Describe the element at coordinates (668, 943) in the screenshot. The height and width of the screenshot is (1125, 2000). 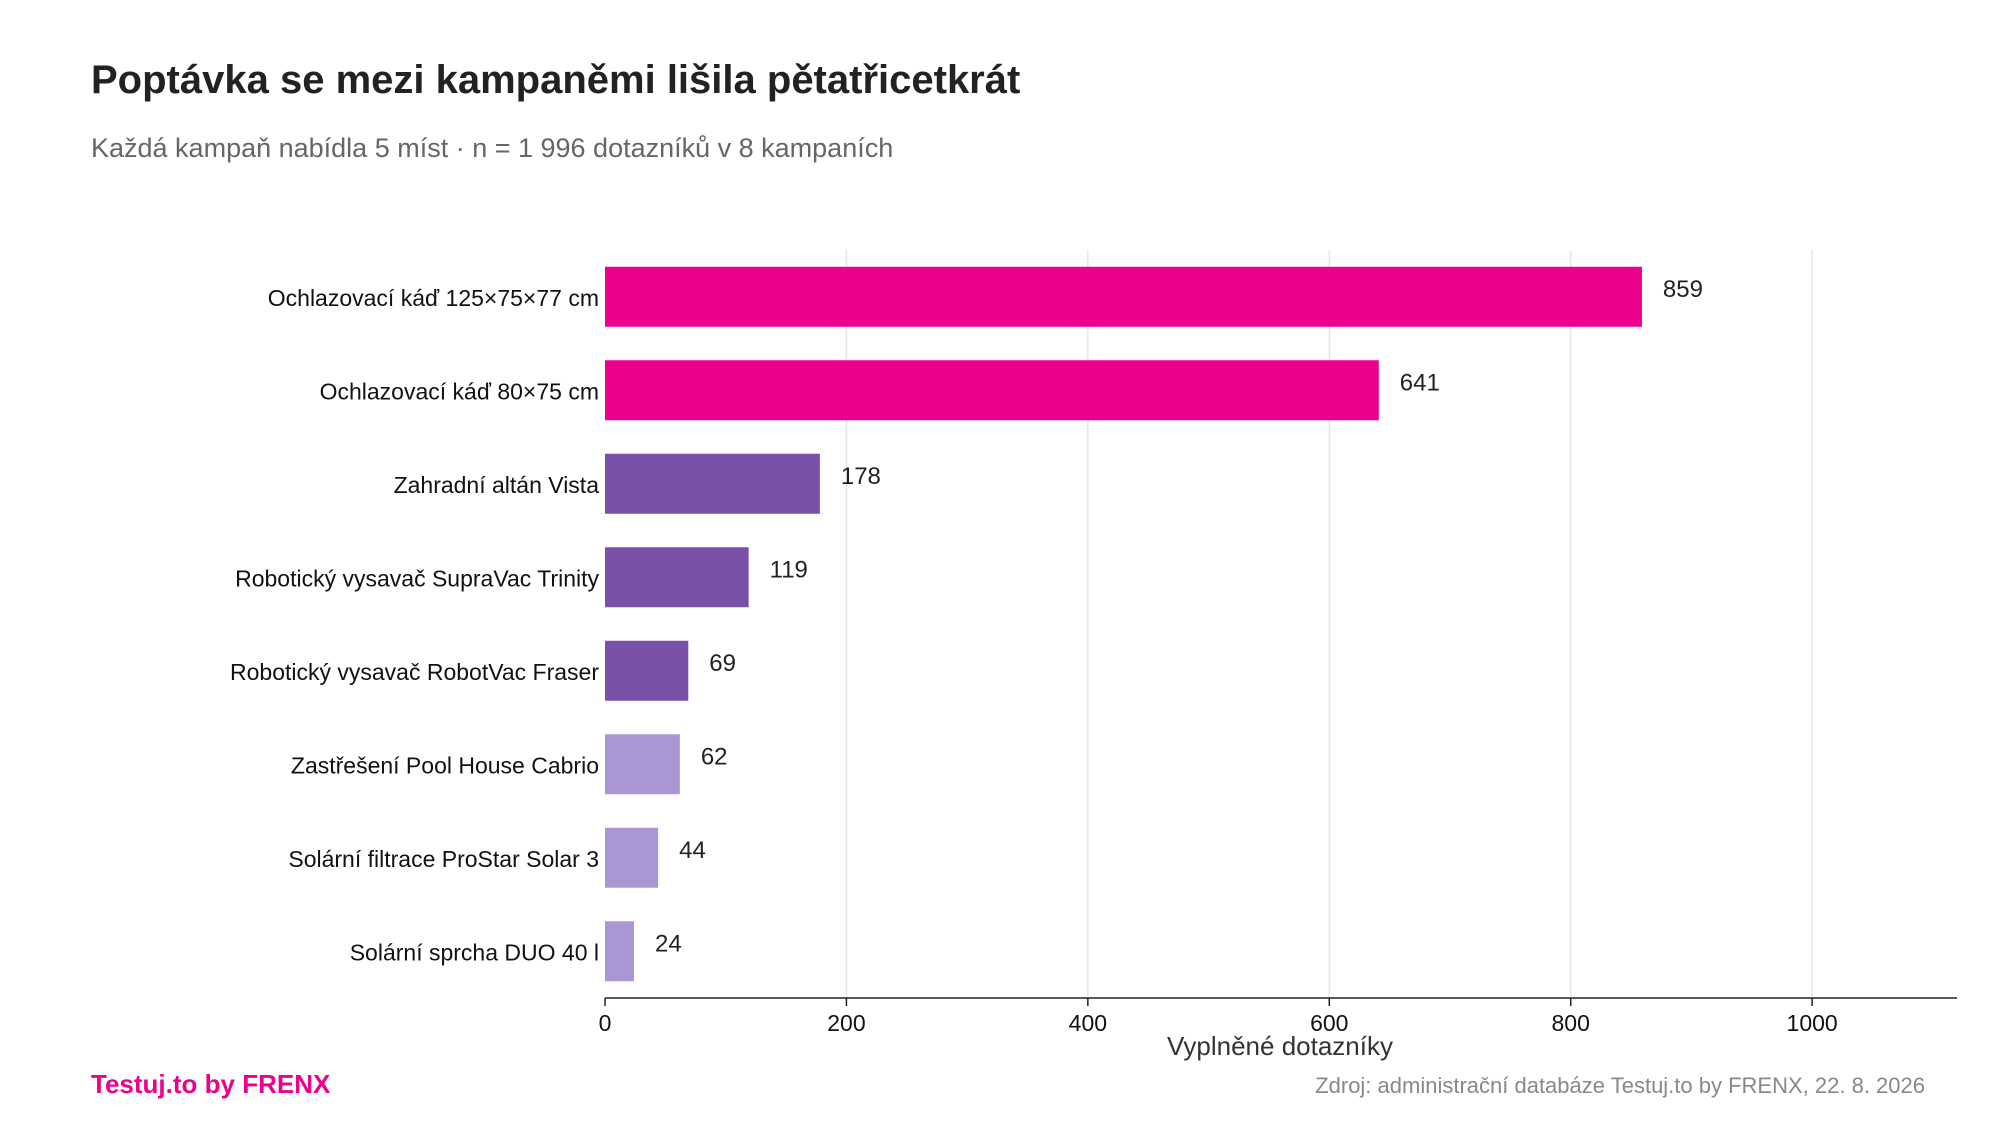
I see `value-label-7: 24` at that location.